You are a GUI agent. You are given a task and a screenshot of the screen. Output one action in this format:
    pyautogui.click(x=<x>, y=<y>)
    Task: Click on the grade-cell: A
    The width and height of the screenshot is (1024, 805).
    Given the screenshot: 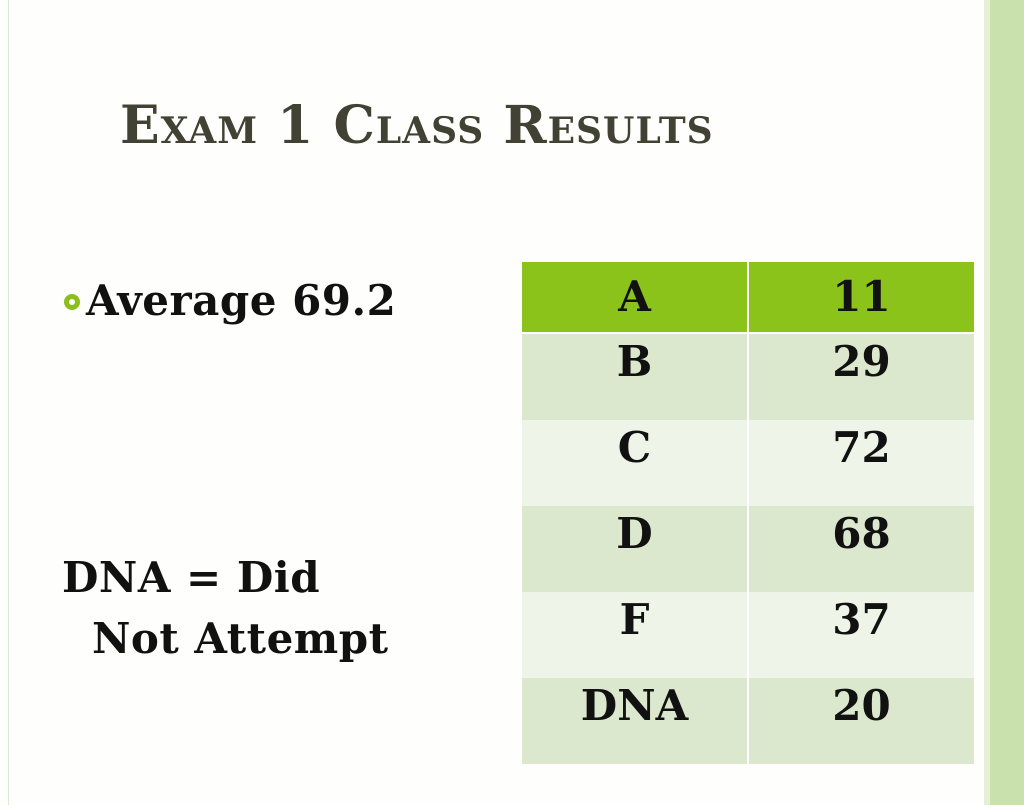 What is the action you would take?
    pyautogui.click(x=635, y=298)
    